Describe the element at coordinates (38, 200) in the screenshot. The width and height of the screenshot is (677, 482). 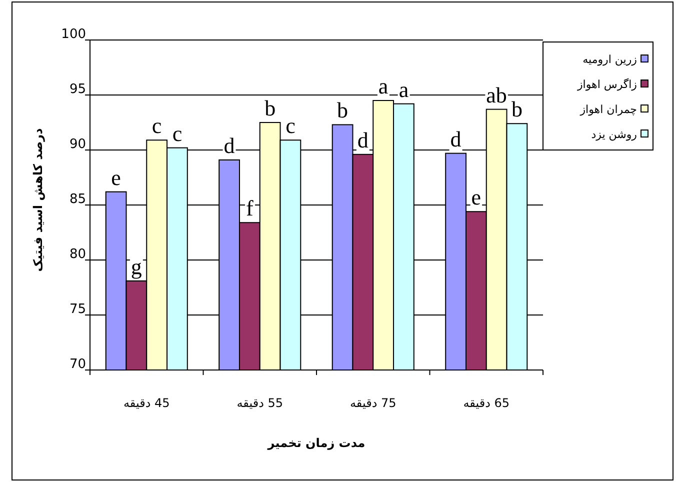
I see `y-axis-title: درصد کاهش اسید فیتیک` at that location.